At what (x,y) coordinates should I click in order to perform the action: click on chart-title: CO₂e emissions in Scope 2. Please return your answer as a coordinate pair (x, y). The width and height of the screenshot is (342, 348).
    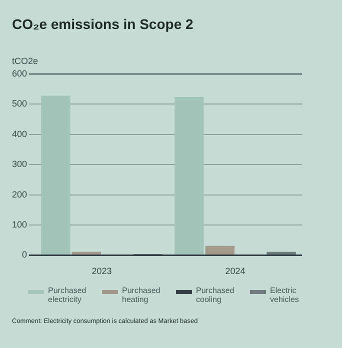
    Looking at the image, I should click on (103, 24).